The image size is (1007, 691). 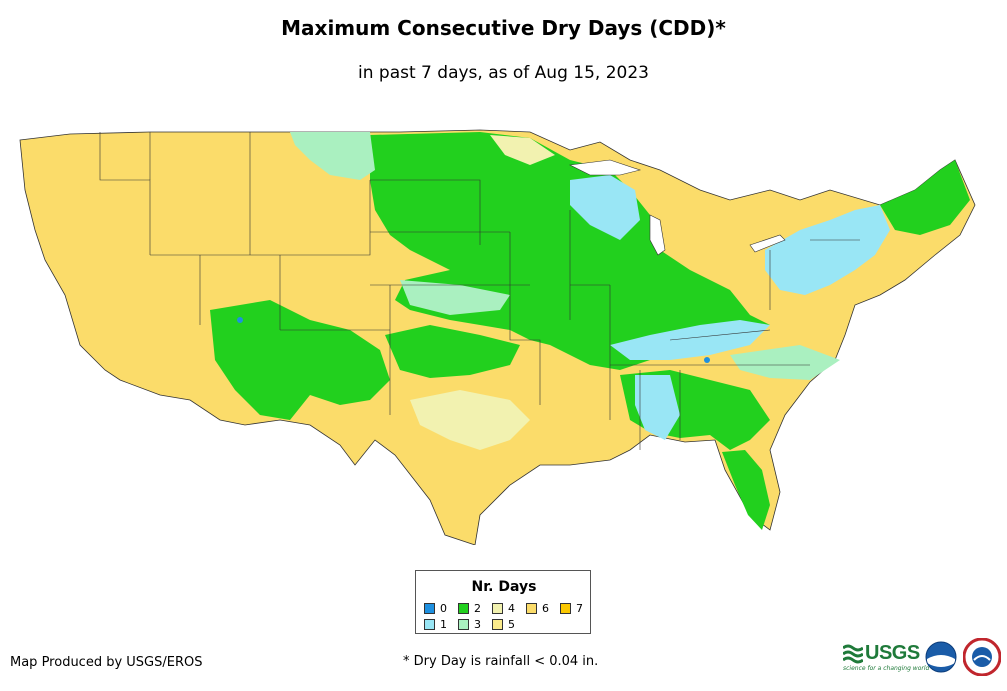 What do you see at coordinates (941, 657) in the screenshot?
I see `noaa-logo` at bounding box center [941, 657].